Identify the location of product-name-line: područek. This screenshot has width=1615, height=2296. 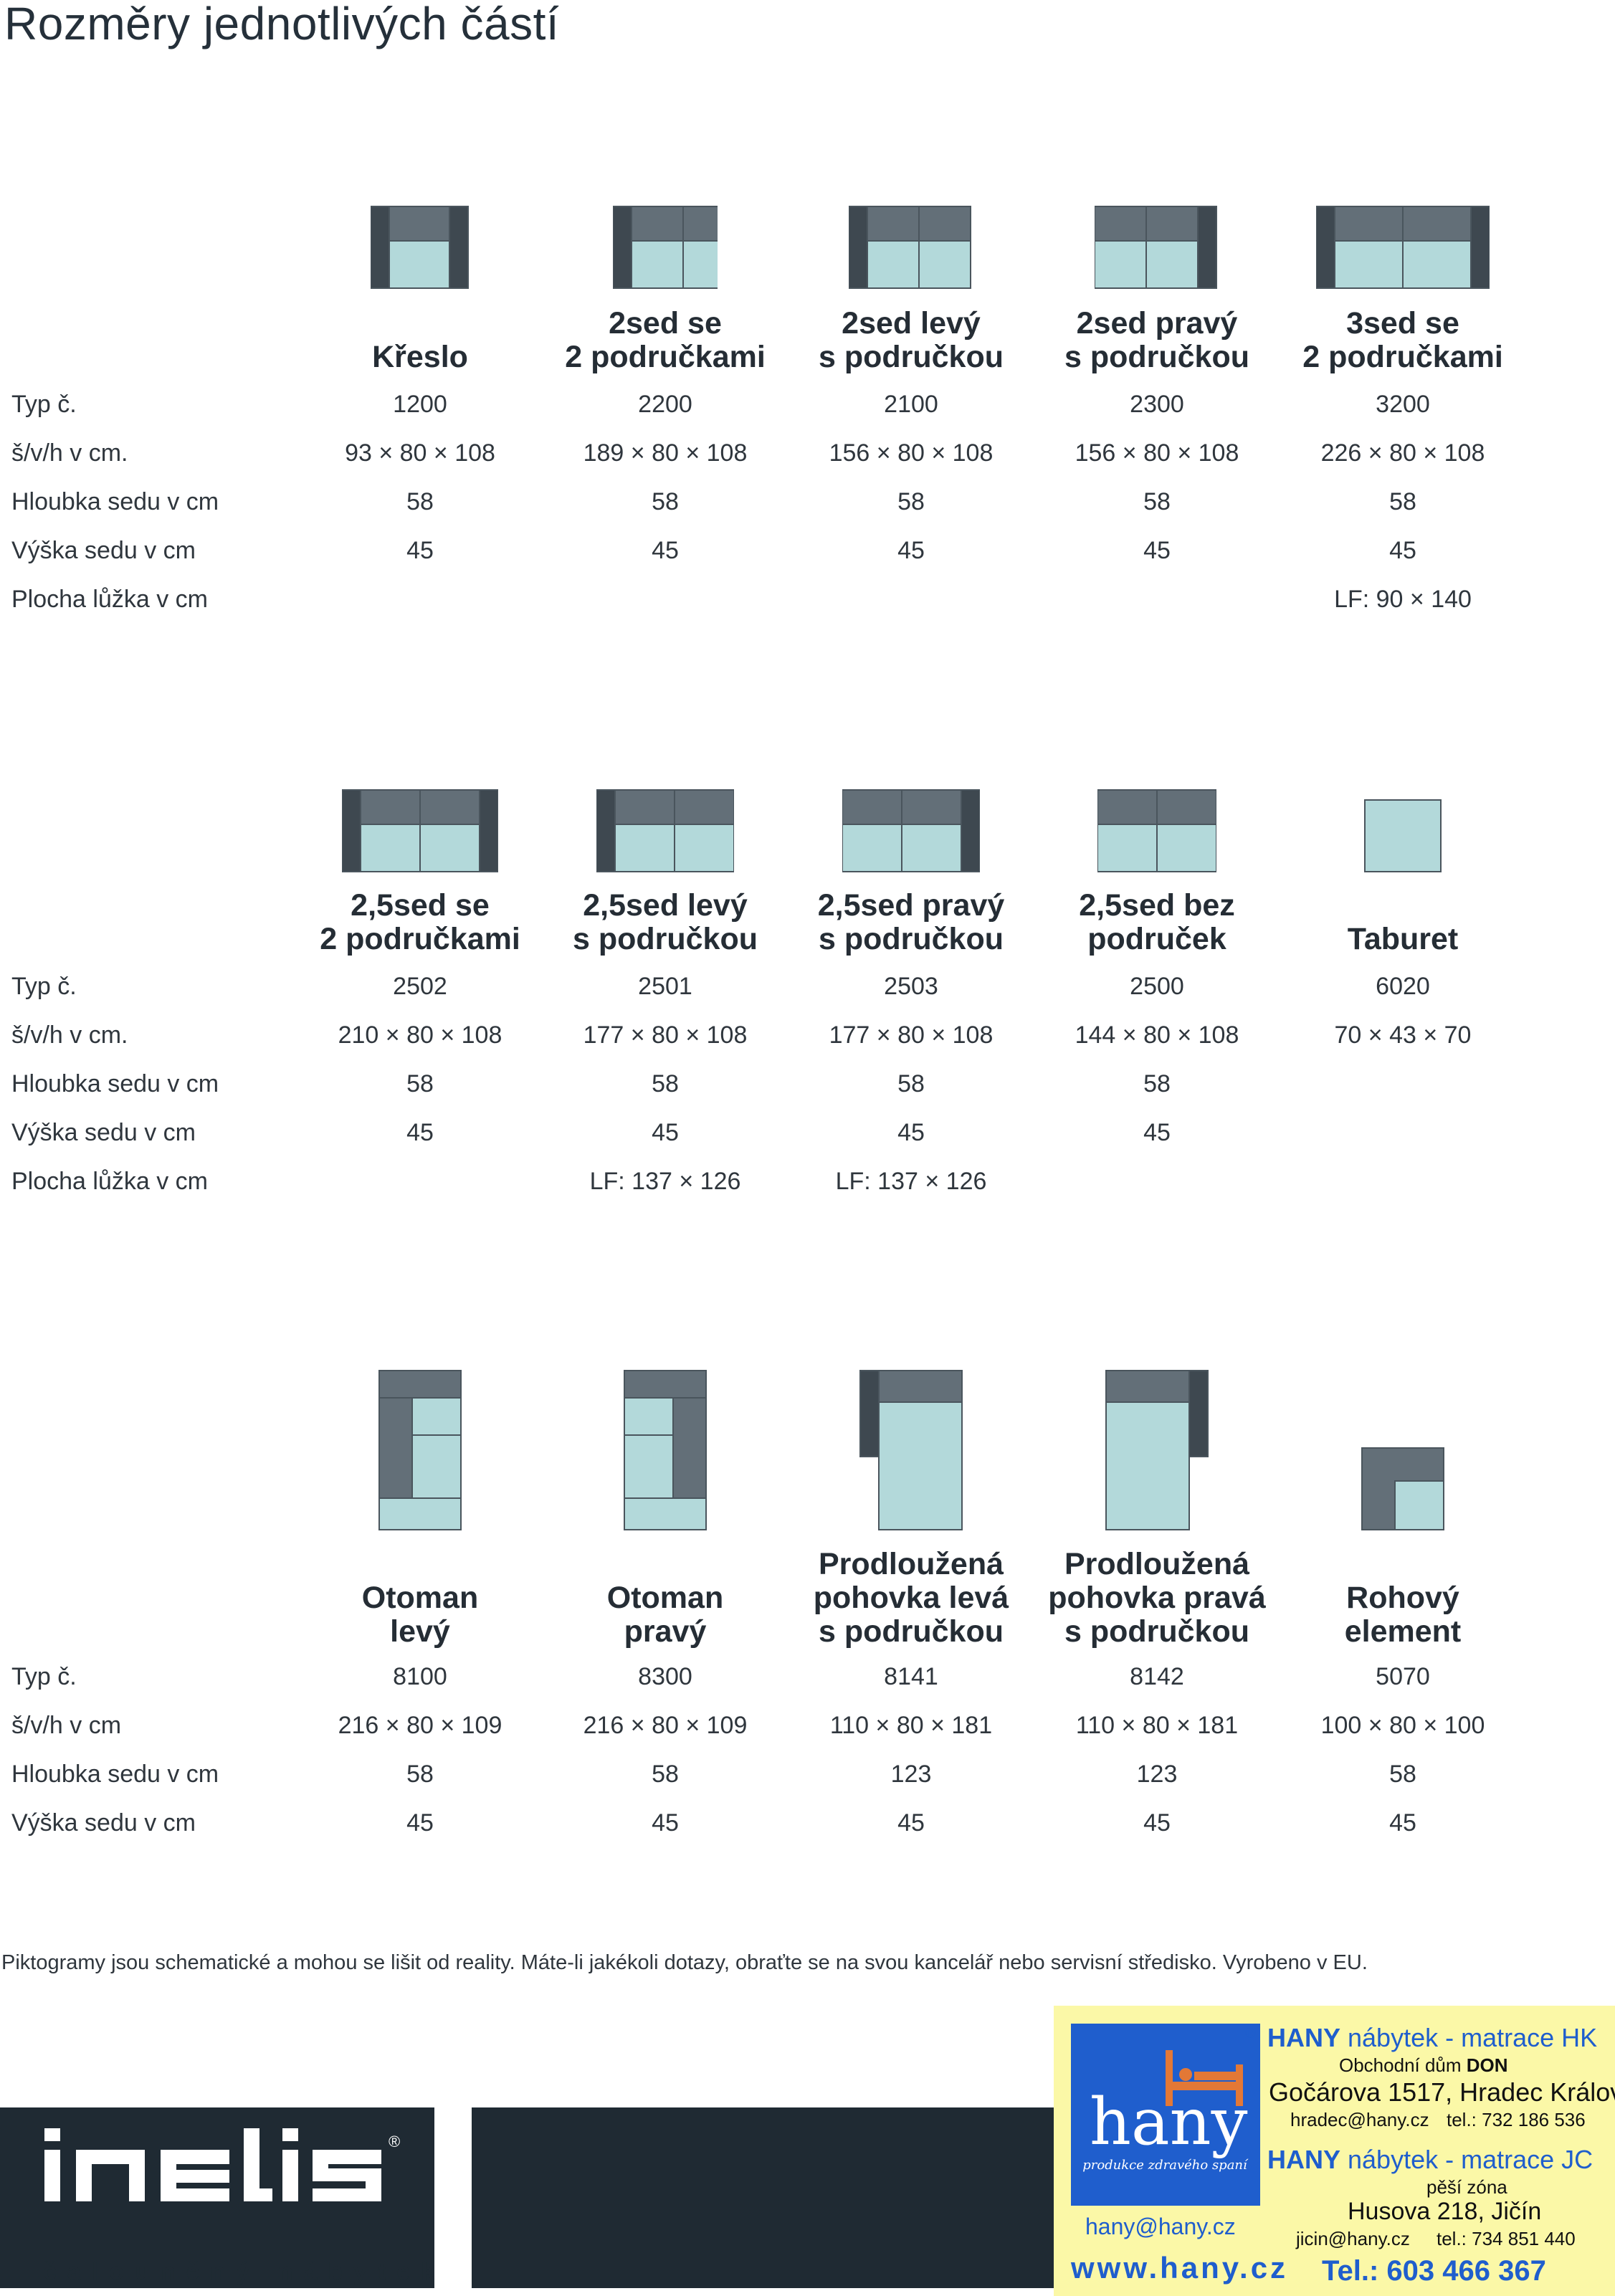
(1156, 939).